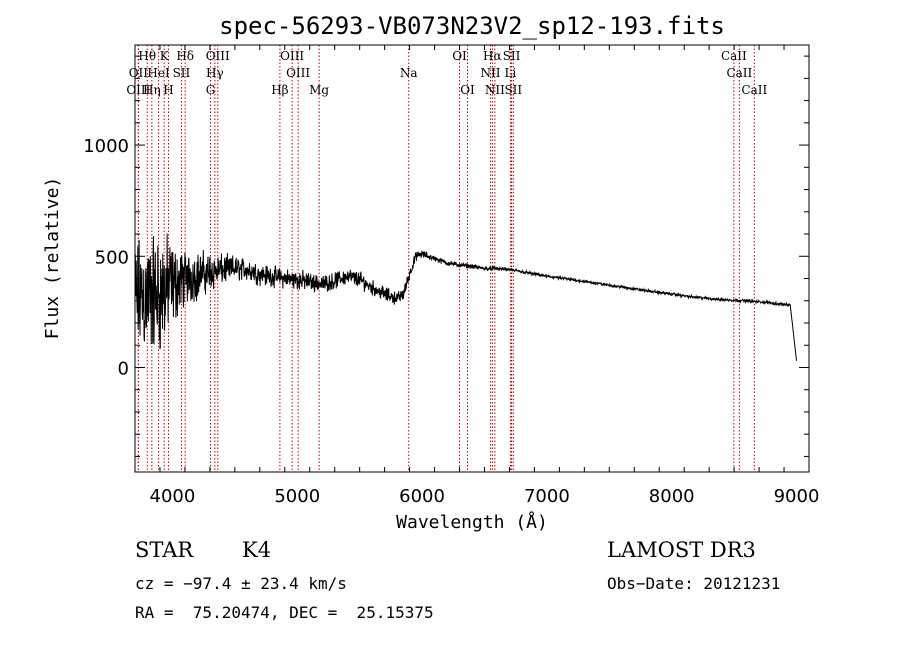 Image resolution: width=900 pixels, height=649 pixels. What do you see at coordinates (215, 73) in the screenshot?
I see `line-label-12: Hγ` at bounding box center [215, 73].